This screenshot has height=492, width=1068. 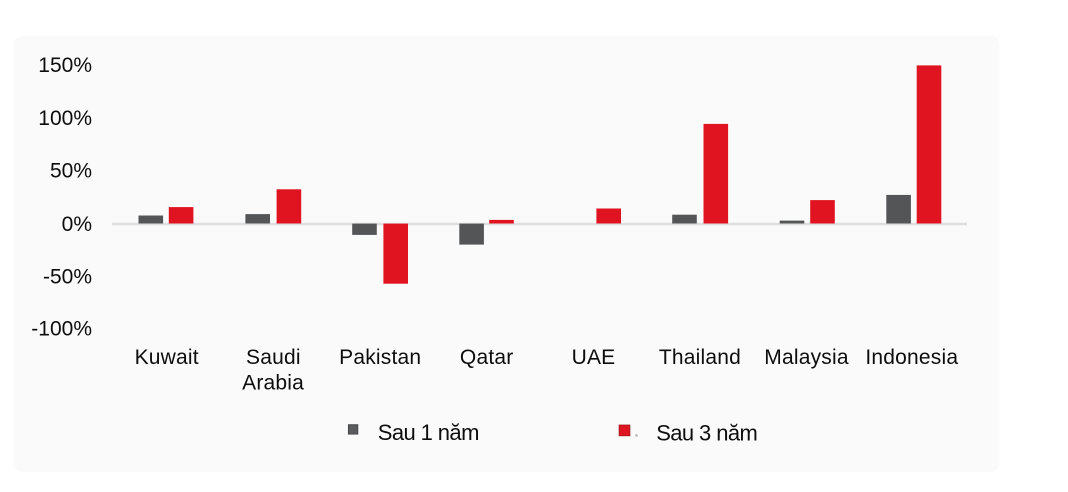 I want to click on svg-text: 0%, so click(x=77, y=224).